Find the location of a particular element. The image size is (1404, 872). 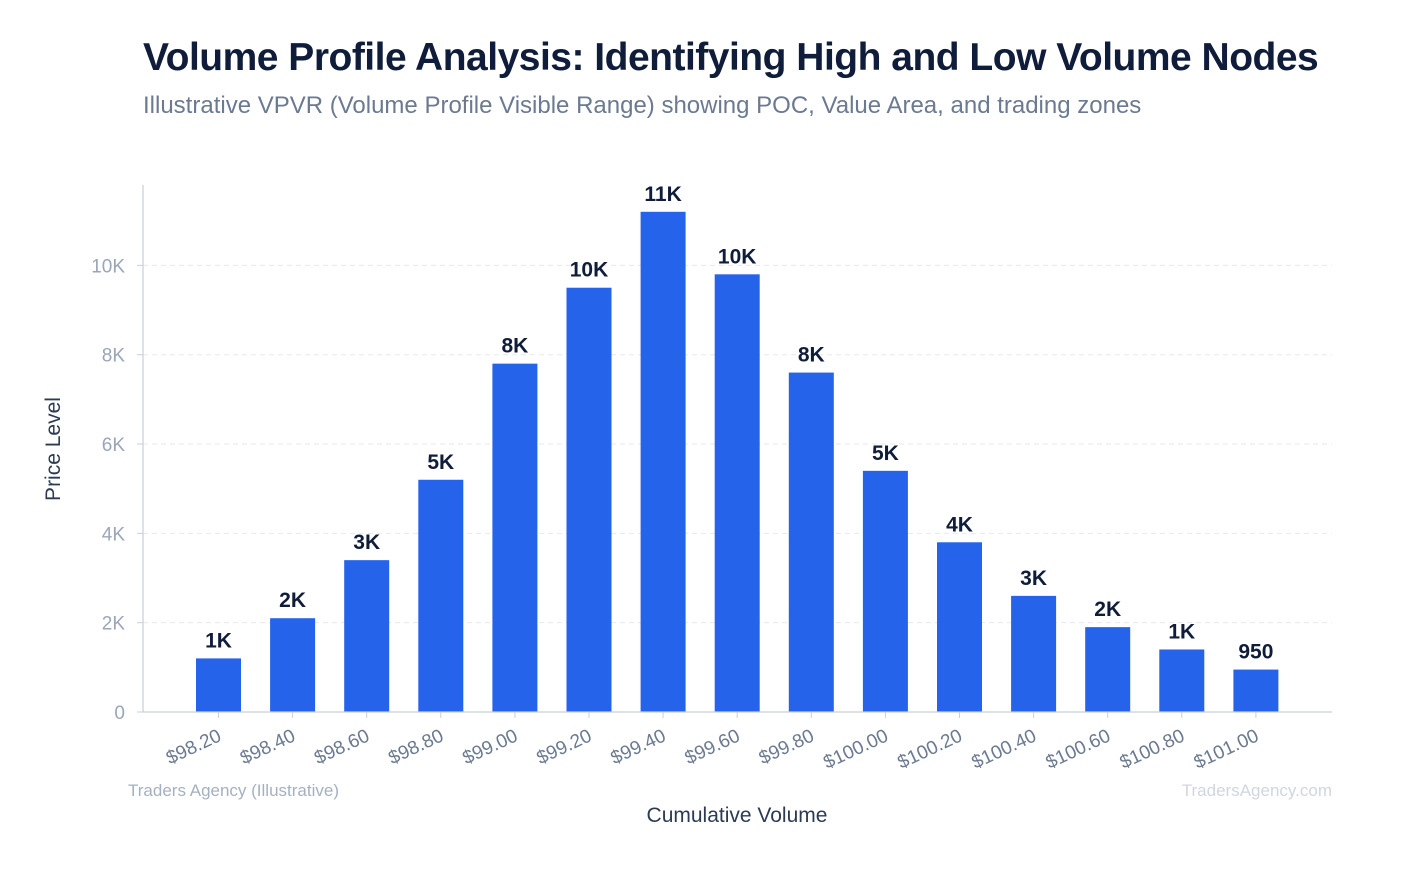

x-tick-label: $98.20 is located at coordinates (194, 747).